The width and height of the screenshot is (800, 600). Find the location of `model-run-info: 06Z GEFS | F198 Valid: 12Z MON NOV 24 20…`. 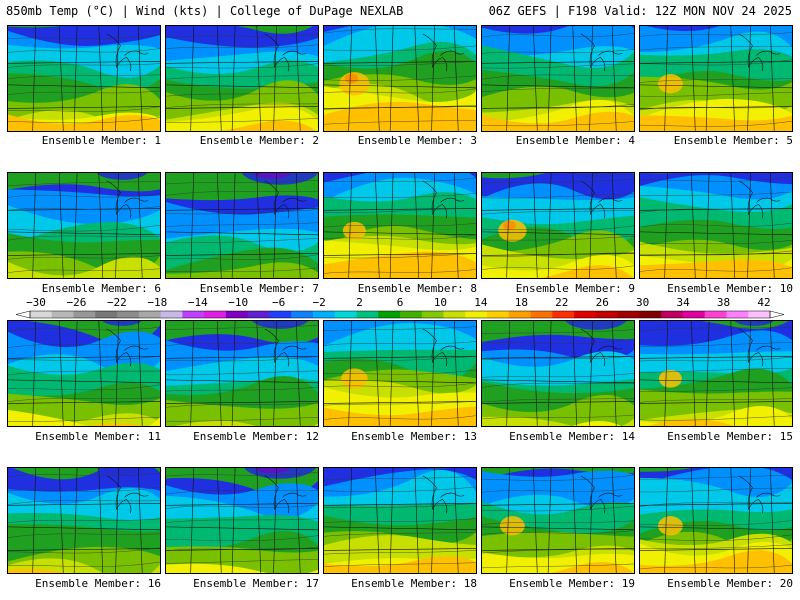

model-run-info: 06Z GEFS | F198 Valid: 12Z MON NOV 24 20… is located at coordinates (640, 11).